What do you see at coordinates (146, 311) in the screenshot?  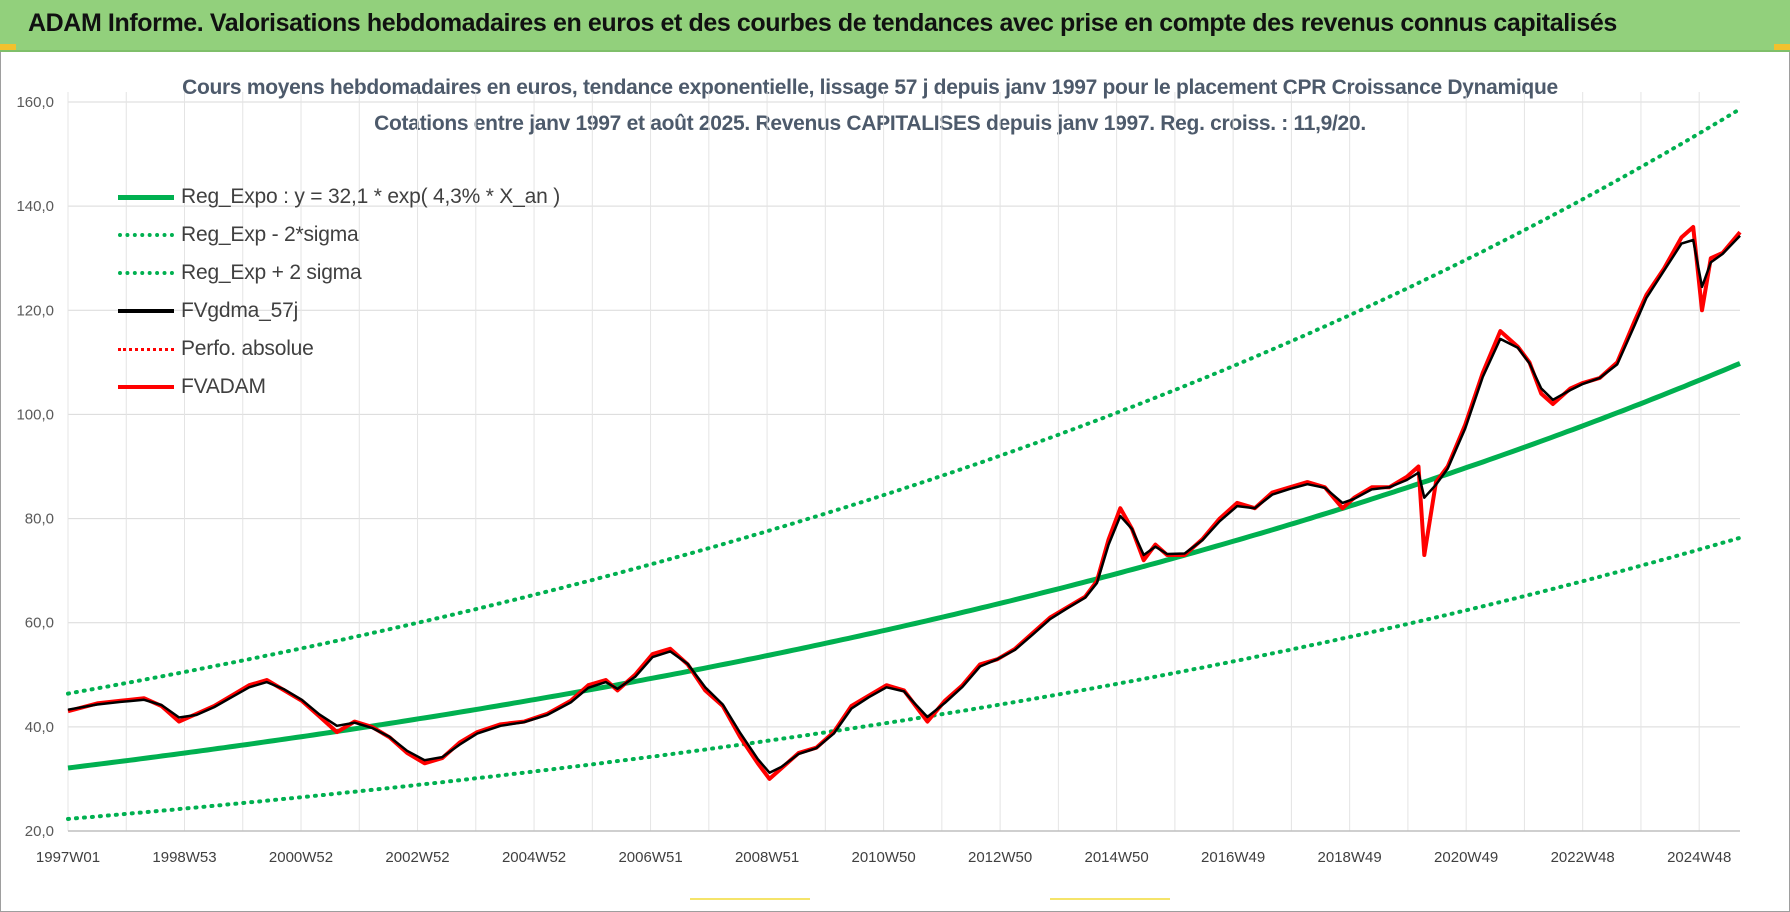 I see `legend-swatch-solid-black` at bounding box center [146, 311].